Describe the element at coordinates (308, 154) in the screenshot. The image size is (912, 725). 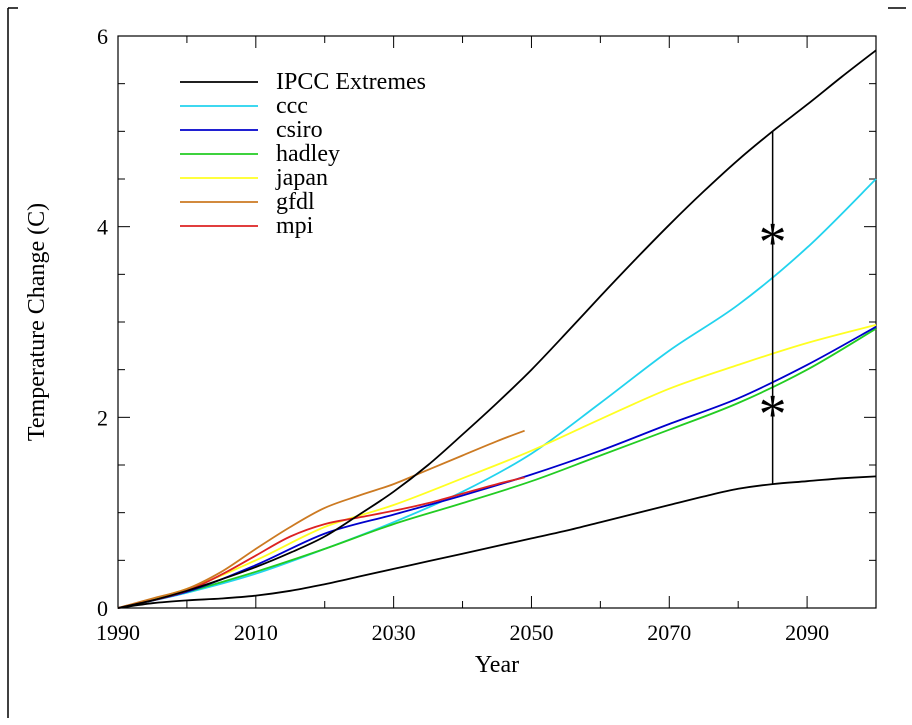
I see `legend-label: hadley` at that location.